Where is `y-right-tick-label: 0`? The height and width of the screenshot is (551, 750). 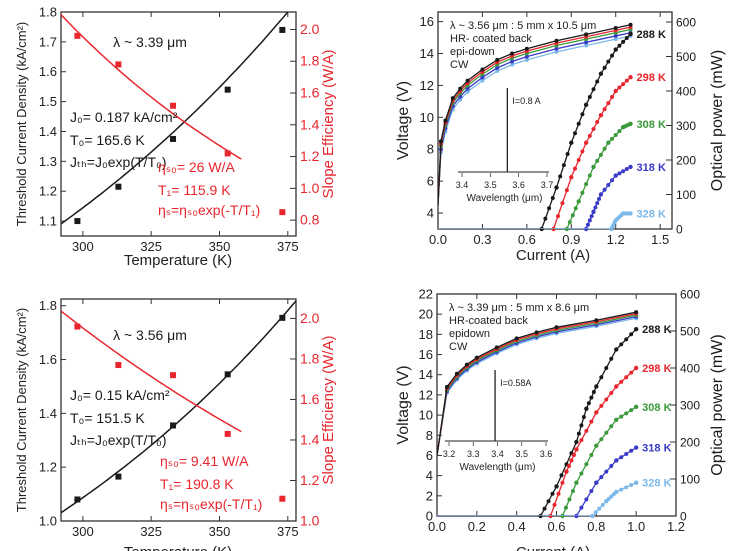
y-right-tick-label: 0 is located at coordinates (679, 230).